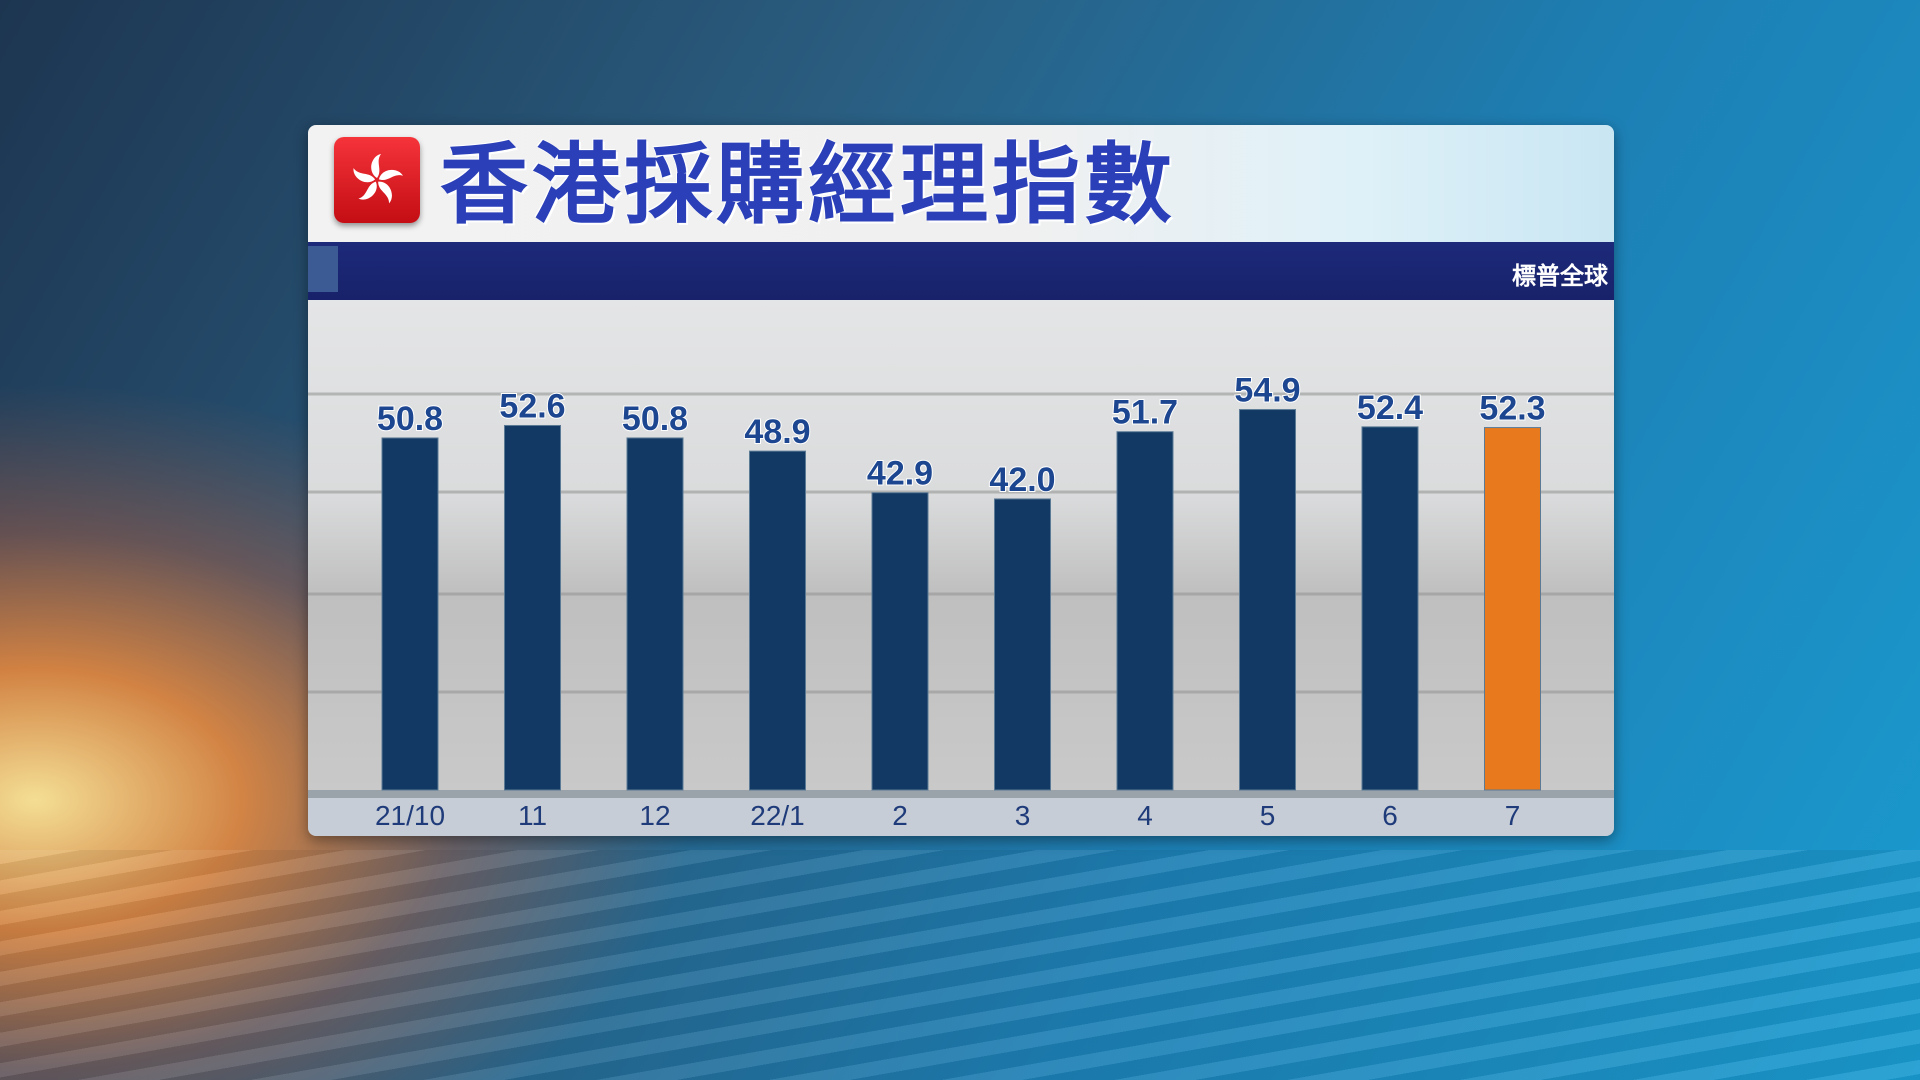 The width and height of the screenshot is (1920, 1080). What do you see at coordinates (1267, 391) in the screenshot?
I see `data-label: 54.9` at bounding box center [1267, 391].